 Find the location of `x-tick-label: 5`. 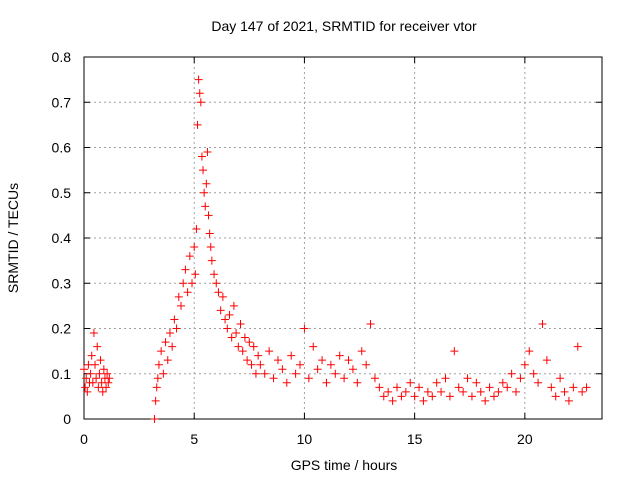

x-tick-label: 5 is located at coordinates (194, 439).